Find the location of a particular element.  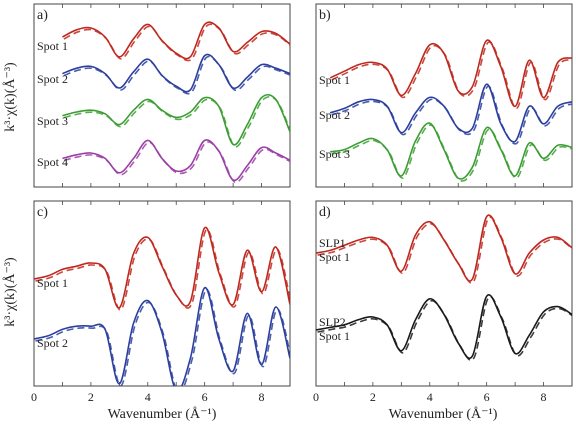

series-label-slp2-spot-1: SLP2 Spot 1 is located at coordinates (334, 329).